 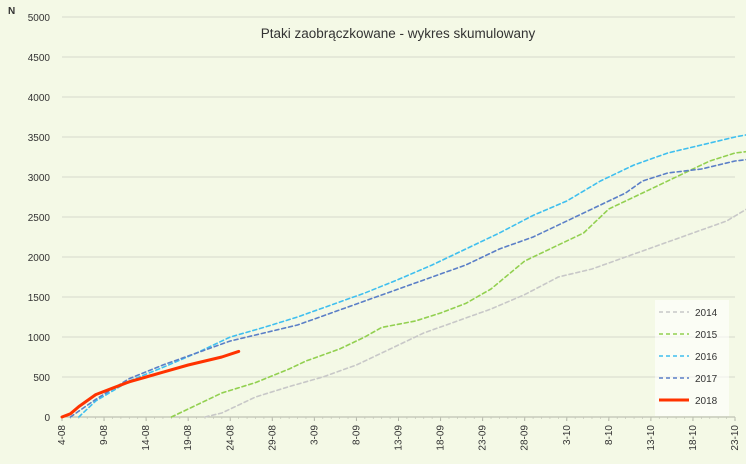 What do you see at coordinates (39, 58) in the screenshot?
I see `y-tick-label: 4500` at bounding box center [39, 58].